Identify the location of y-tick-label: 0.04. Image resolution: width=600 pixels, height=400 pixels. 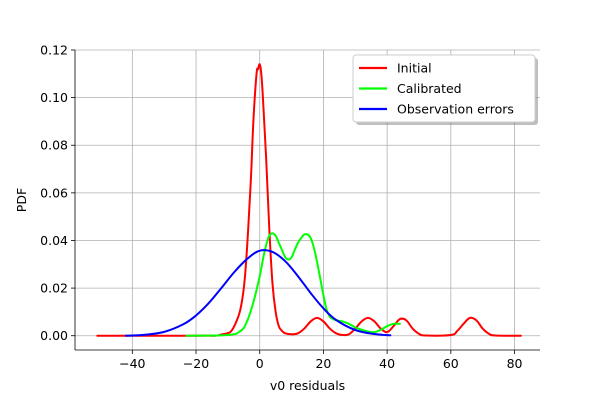
(54, 240).